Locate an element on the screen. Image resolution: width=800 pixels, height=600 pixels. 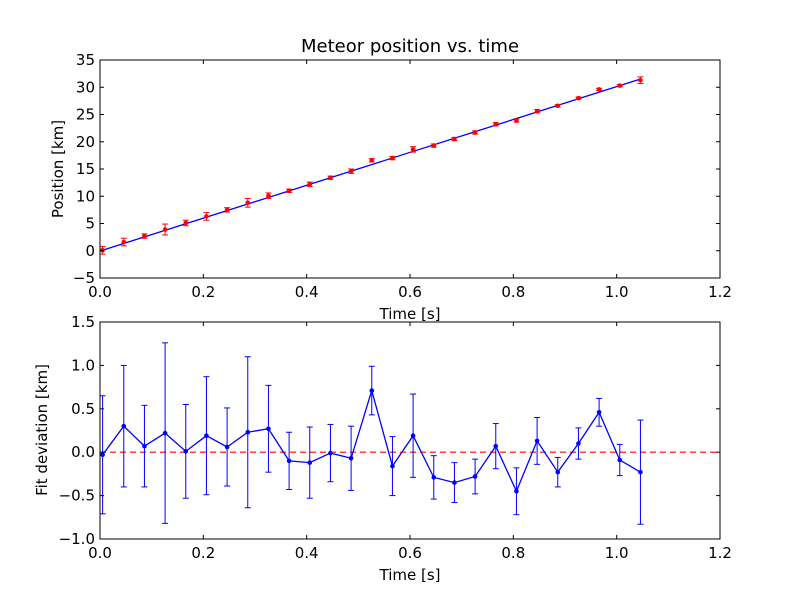
deviation-chart-xtick-label: 1.0 is located at coordinates (617, 553).